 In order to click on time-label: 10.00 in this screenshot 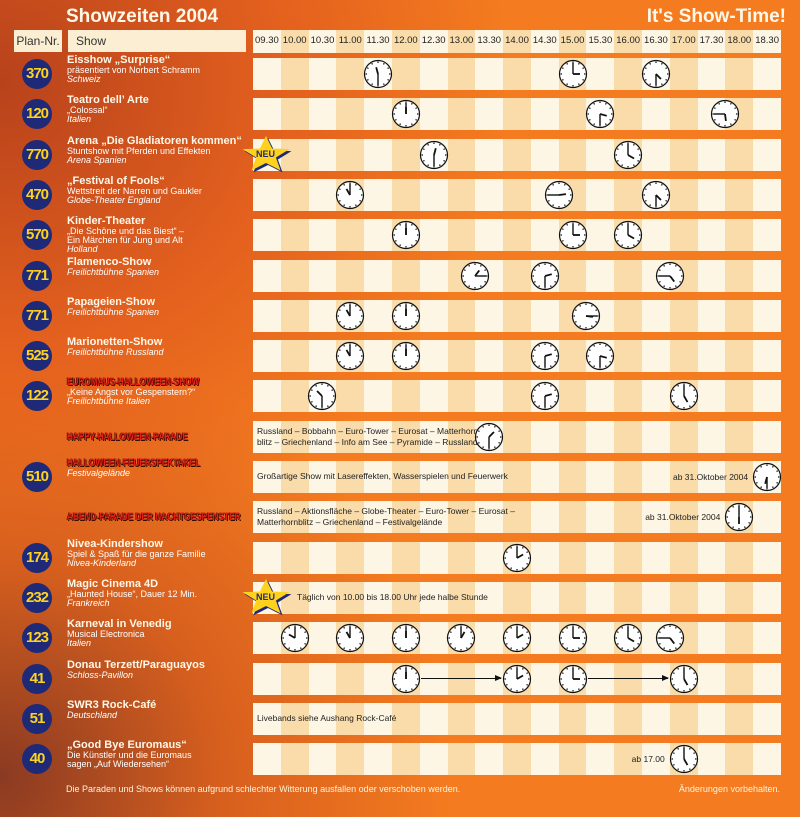, I will do `click(294, 40)`.